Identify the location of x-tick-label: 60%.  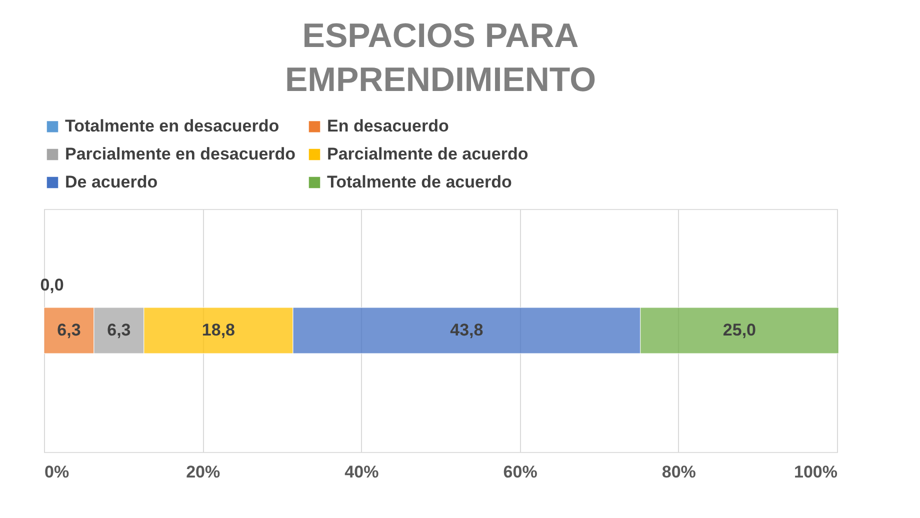
(520, 472).